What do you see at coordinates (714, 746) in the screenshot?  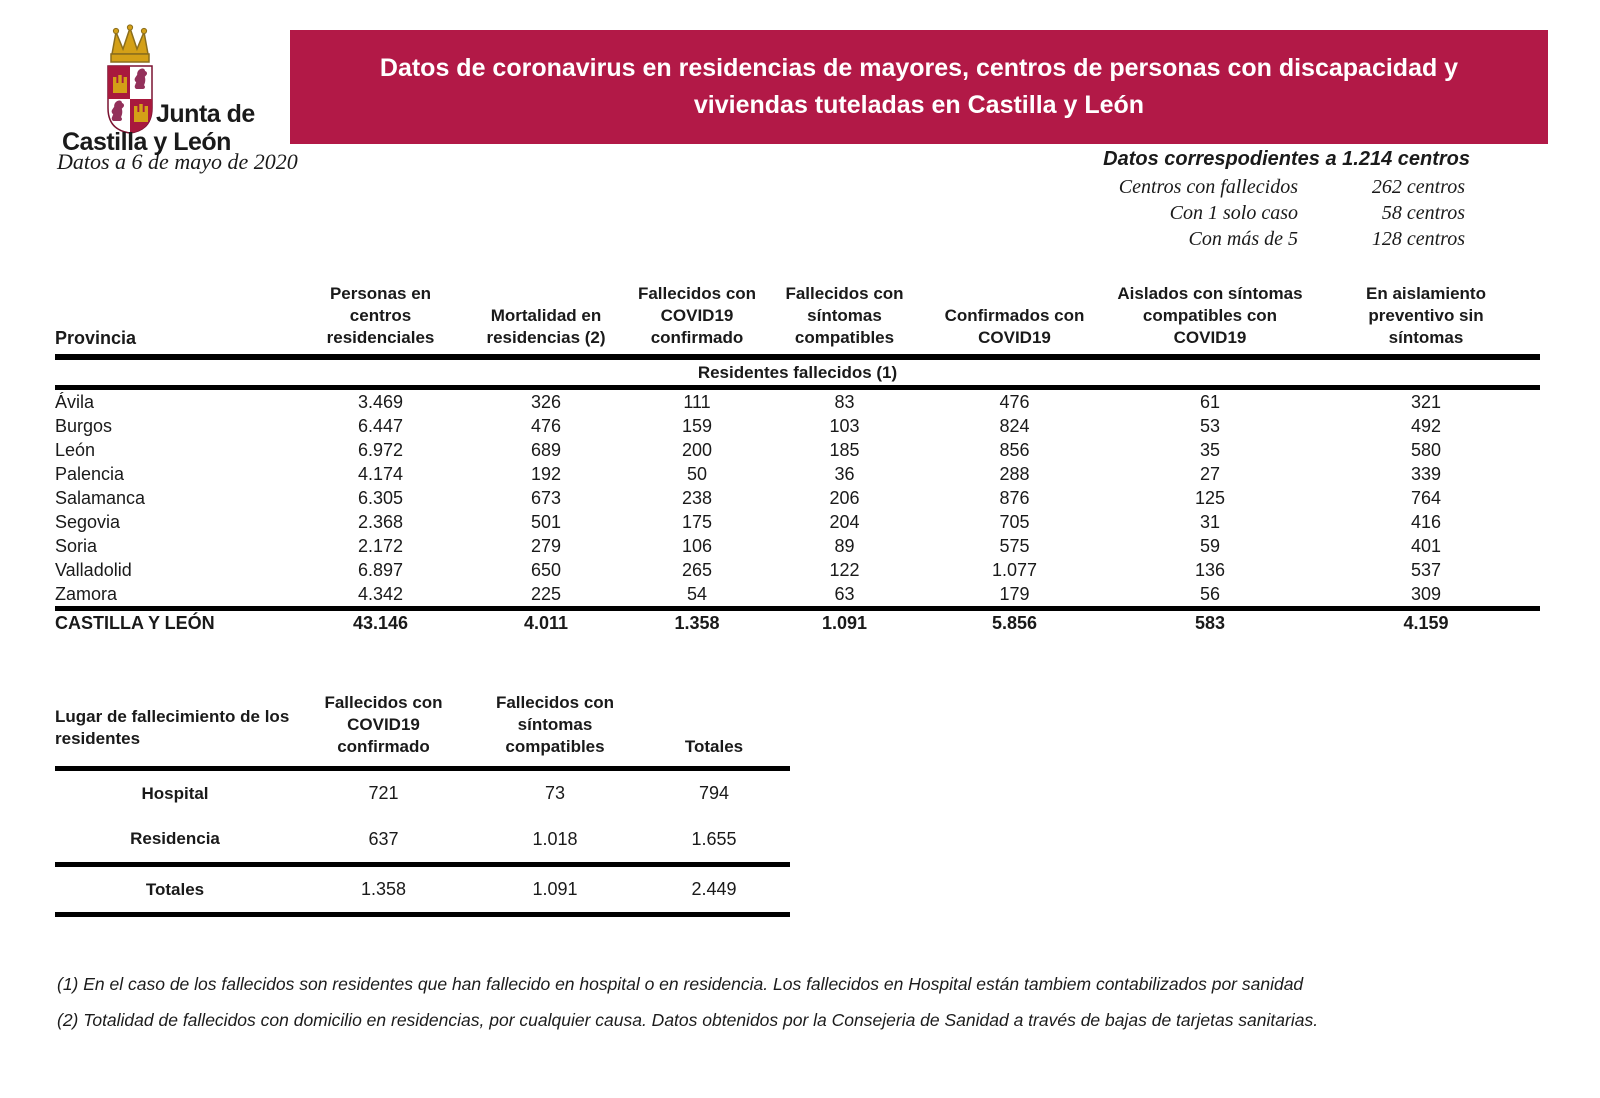 I see `column-header: Totales` at bounding box center [714, 746].